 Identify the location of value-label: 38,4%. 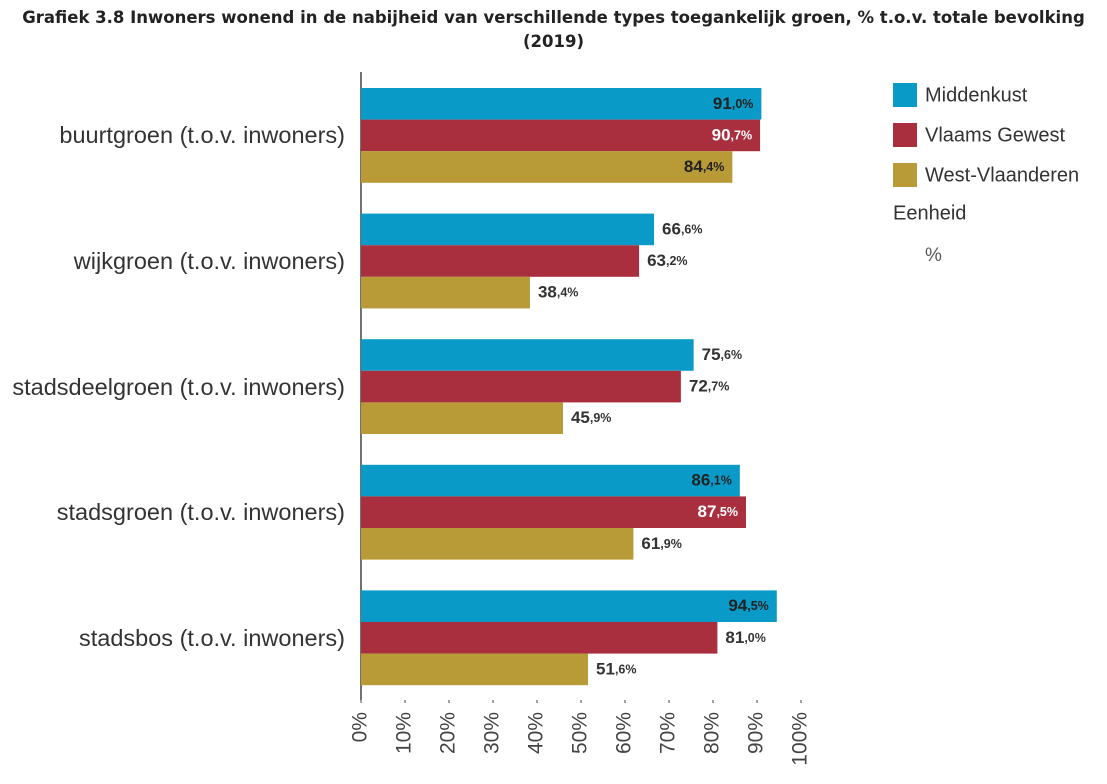
(558, 292).